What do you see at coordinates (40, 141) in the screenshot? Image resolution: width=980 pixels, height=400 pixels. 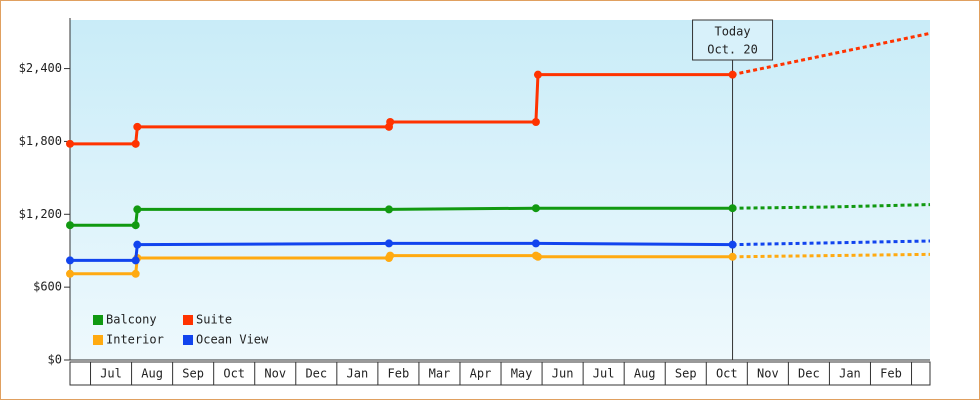 I see `y-tick-label: $1,800` at bounding box center [40, 141].